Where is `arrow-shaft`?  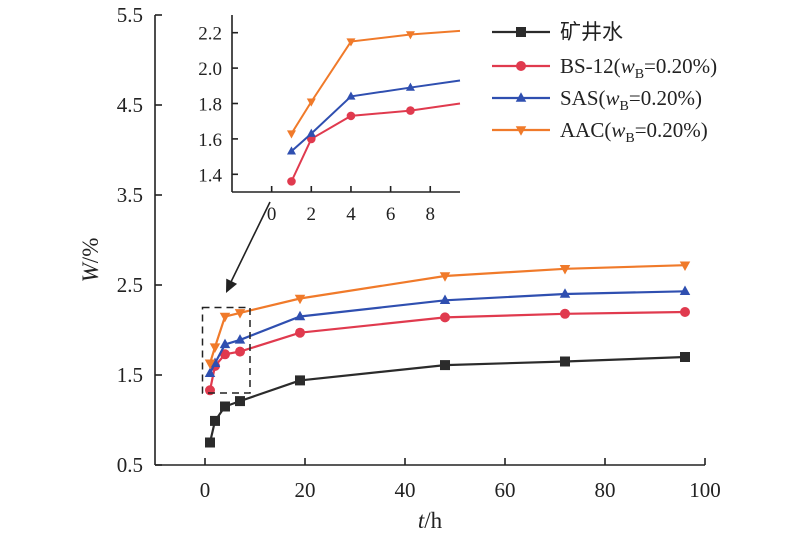 arrow-shaft is located at coordinates (249, 244).